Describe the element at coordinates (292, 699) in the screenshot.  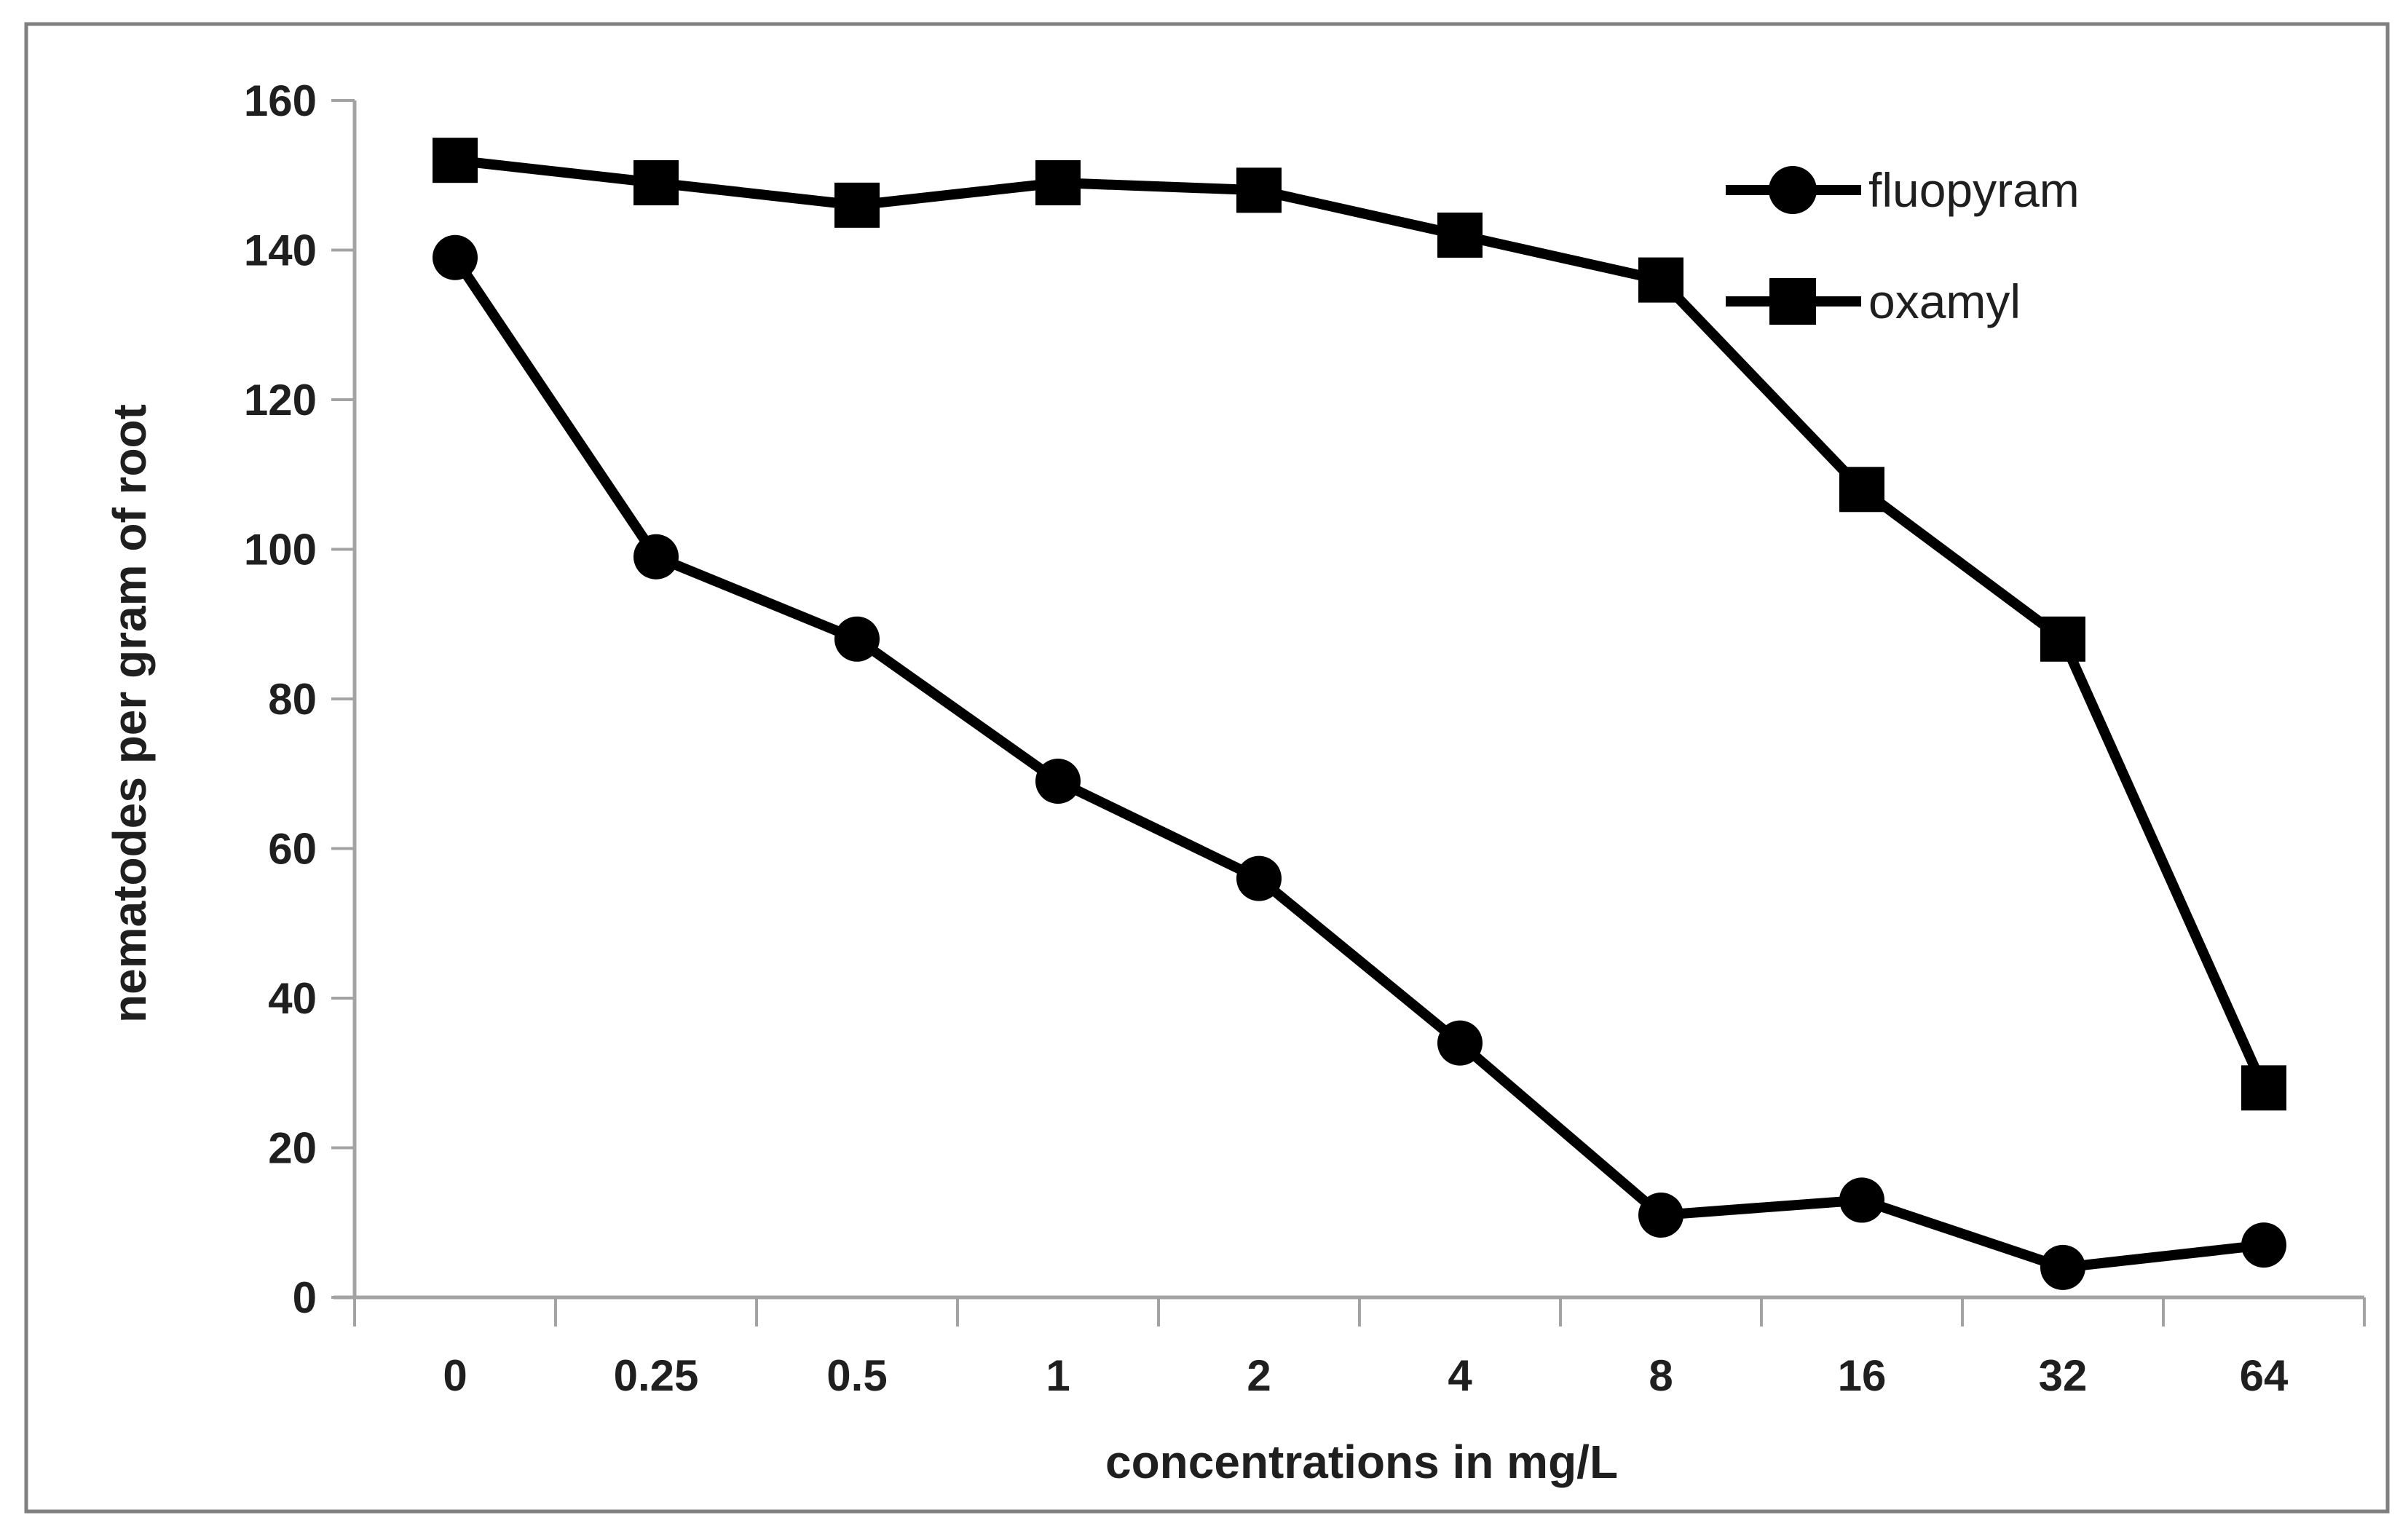
I see `y-tick-label: 80` at that location.